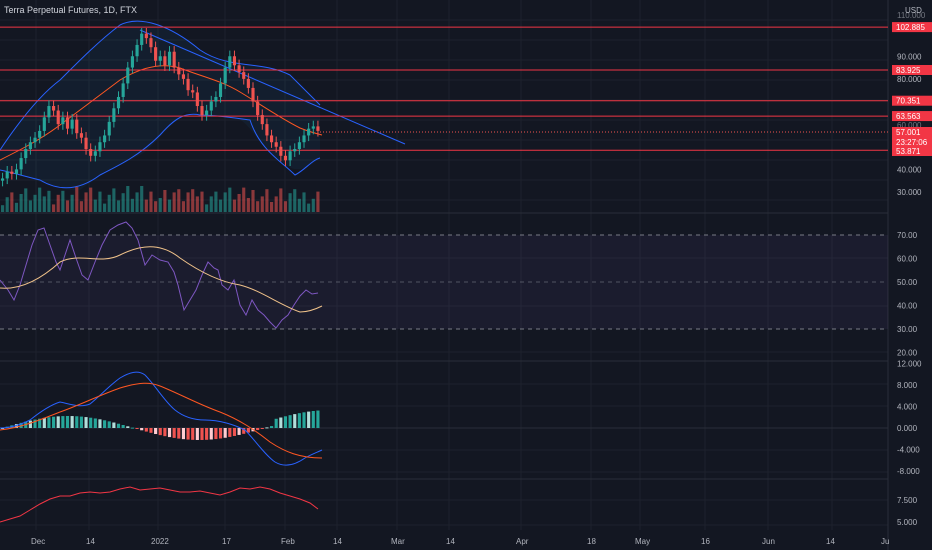 The width and height of the screenshot is (932, 550). I want to click on mid-price-value: 53.871, so click(908, 151).